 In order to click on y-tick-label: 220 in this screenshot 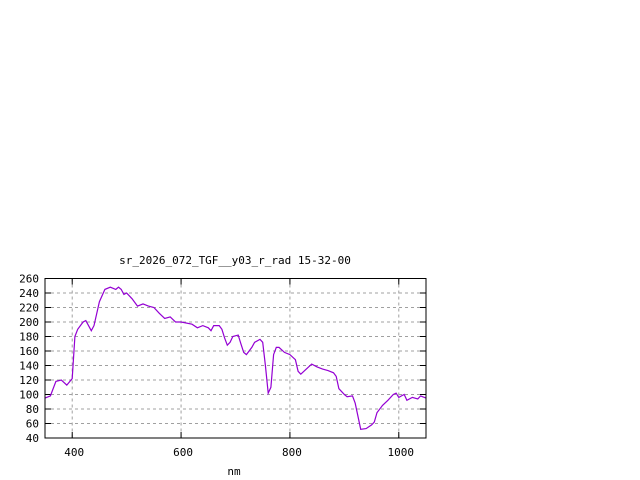, I will do `click(29, 308)`.